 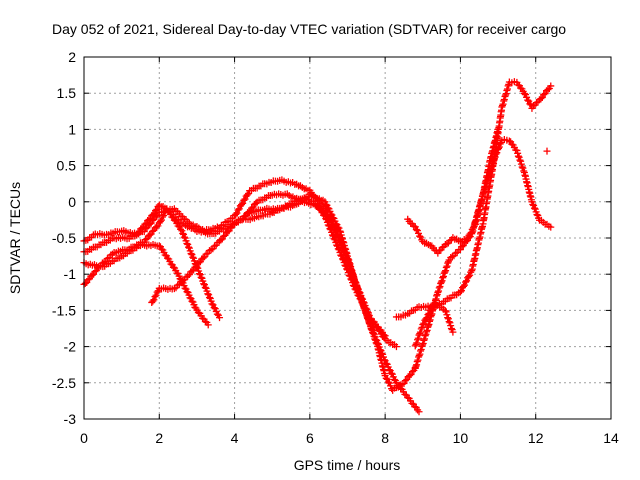 I want to click on y-tick-label: 1, so click(x=72, y=129).